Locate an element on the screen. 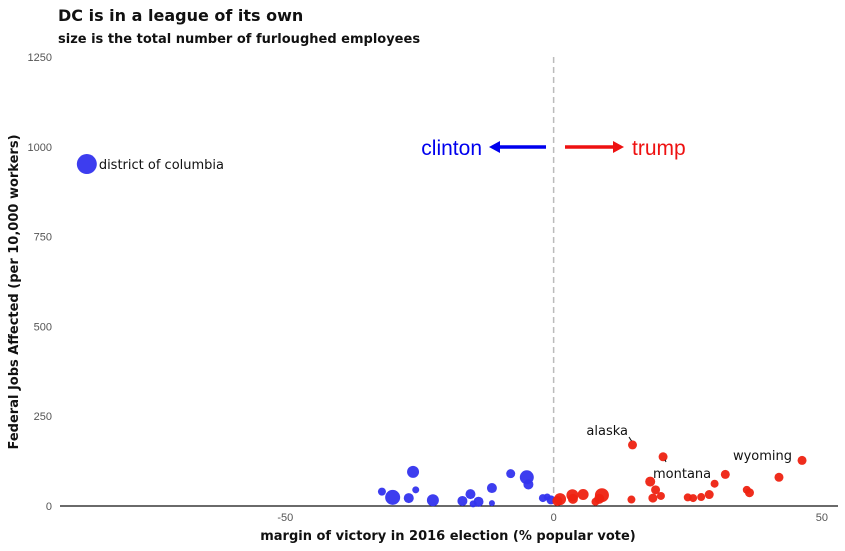 The width and height of the screenshot is (845, 551). trump-label: trump is located at coordinates (659, 148).